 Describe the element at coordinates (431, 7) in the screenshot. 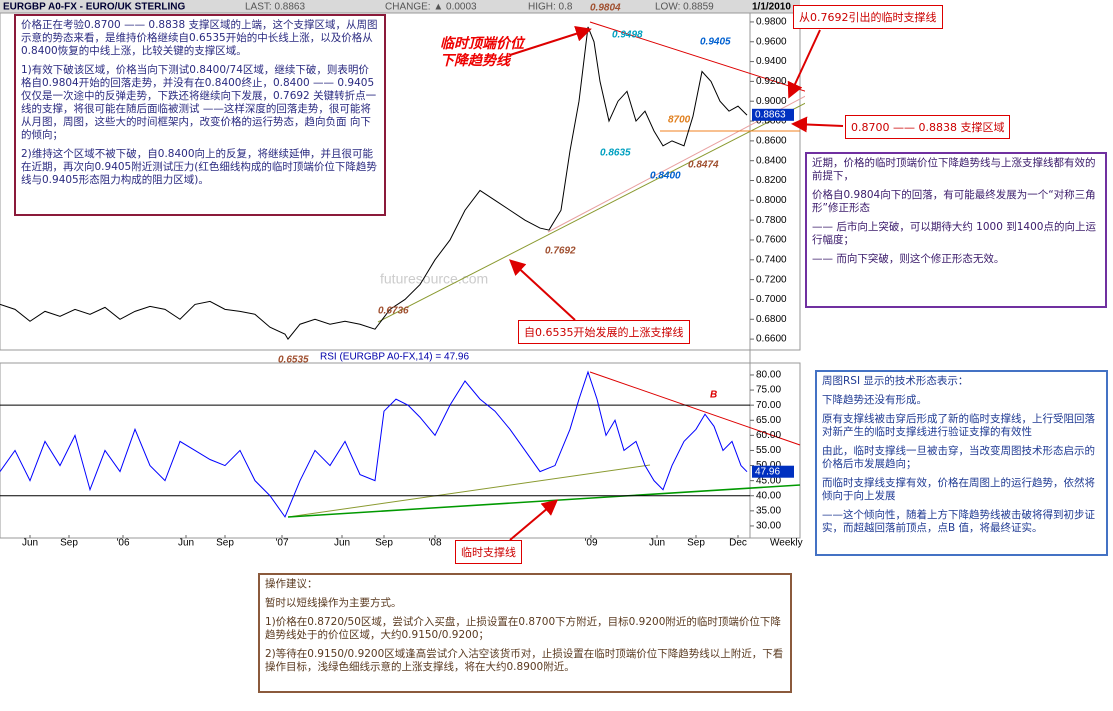

I see `change: CHANGE: ▲ 0.0003` at that location.